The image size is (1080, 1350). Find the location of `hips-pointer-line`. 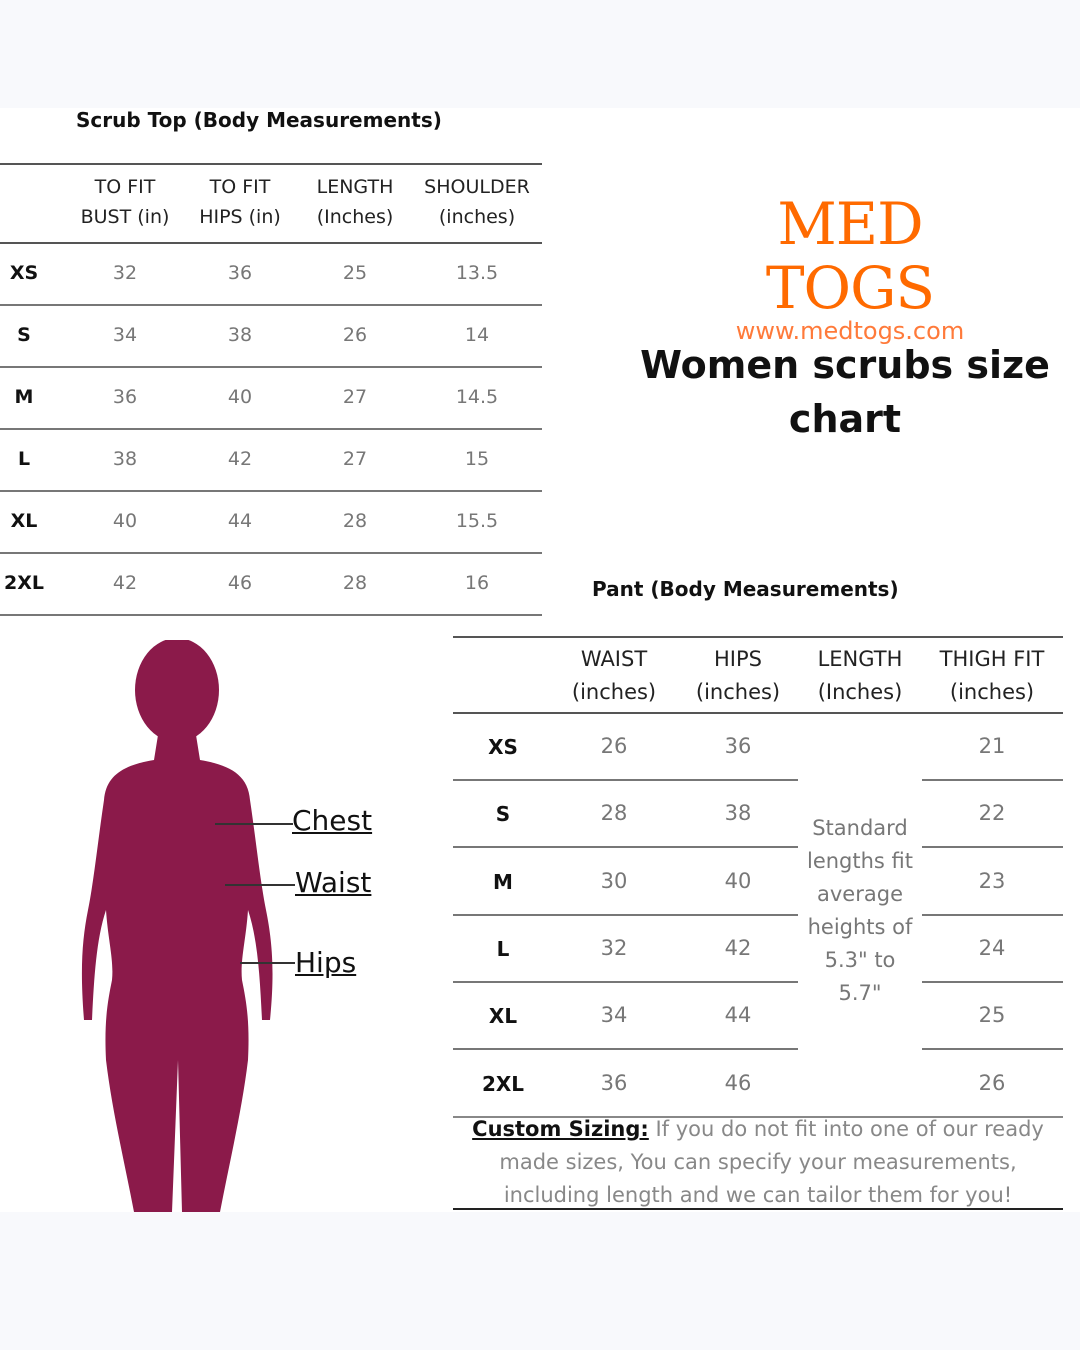

hips-pointer-line is located at coordinates (267, 963).